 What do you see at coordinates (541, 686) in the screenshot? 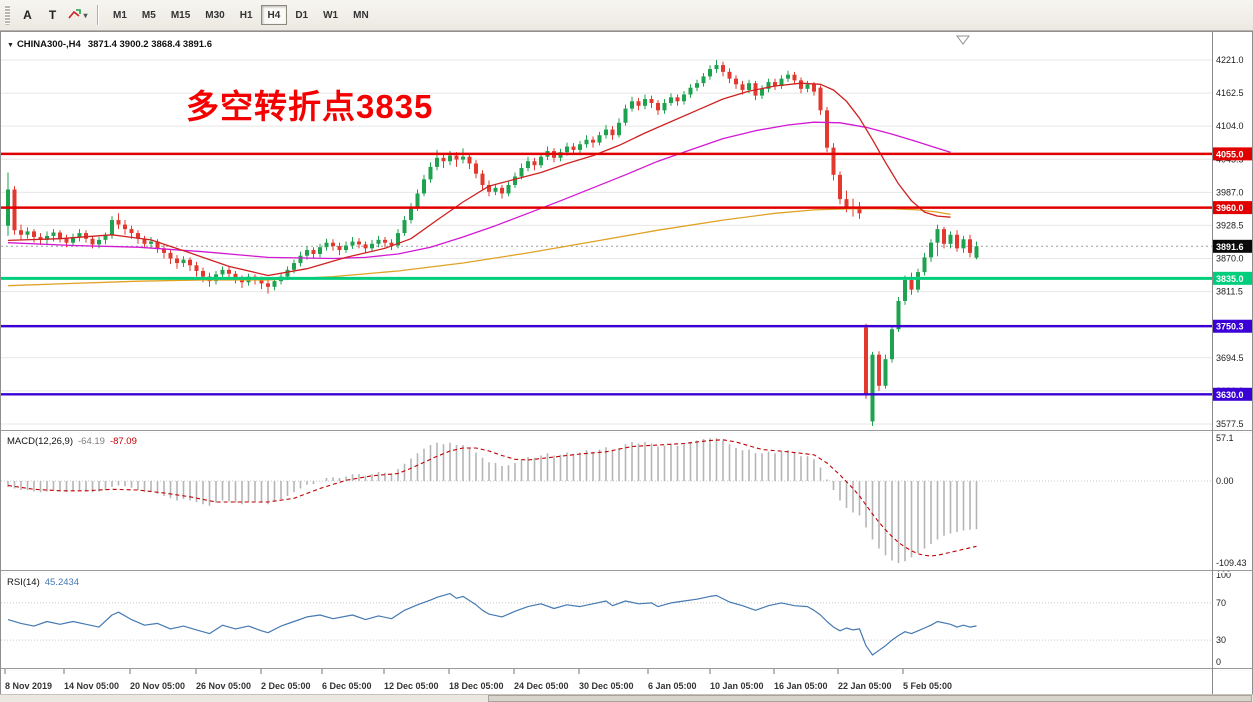
I see `svg-text: 24 Dec 05:00` at bounding box center [541, 686].